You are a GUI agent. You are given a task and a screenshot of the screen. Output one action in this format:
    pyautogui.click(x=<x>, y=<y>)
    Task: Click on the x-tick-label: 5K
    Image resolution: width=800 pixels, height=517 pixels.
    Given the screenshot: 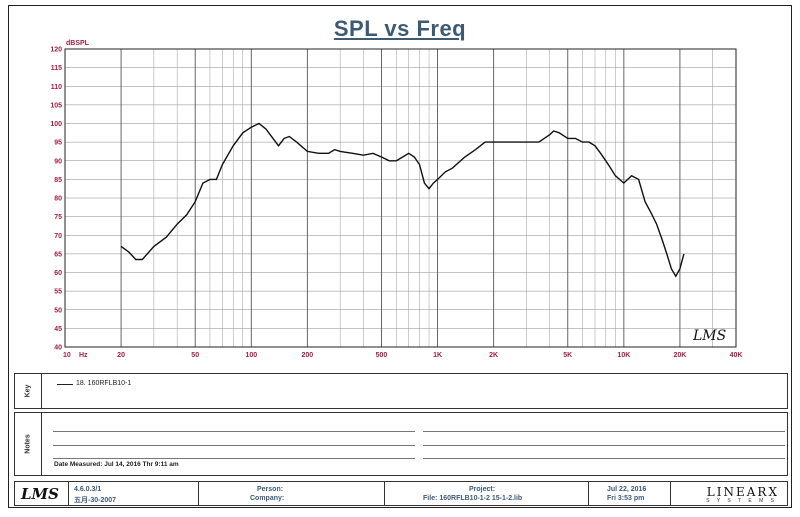 What is the action you would take?
    pyautogui.click(x=567, y=355)
    